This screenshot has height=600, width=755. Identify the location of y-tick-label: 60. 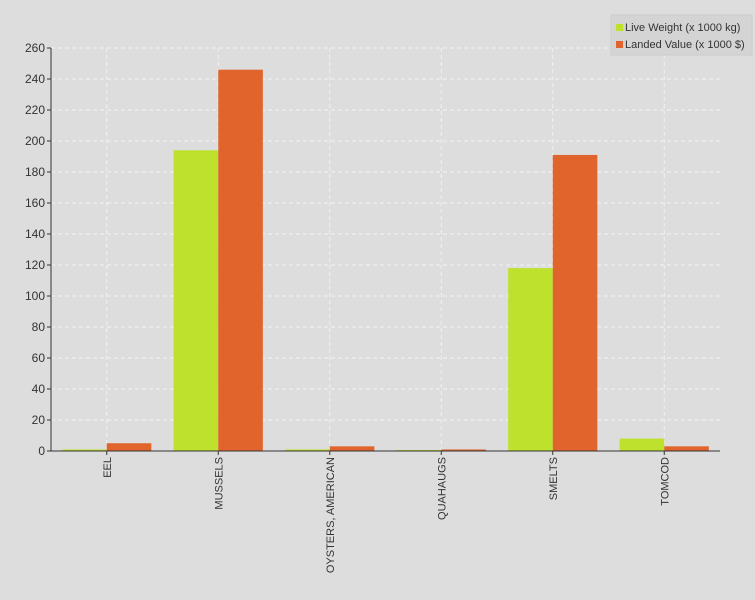
(39, 358).